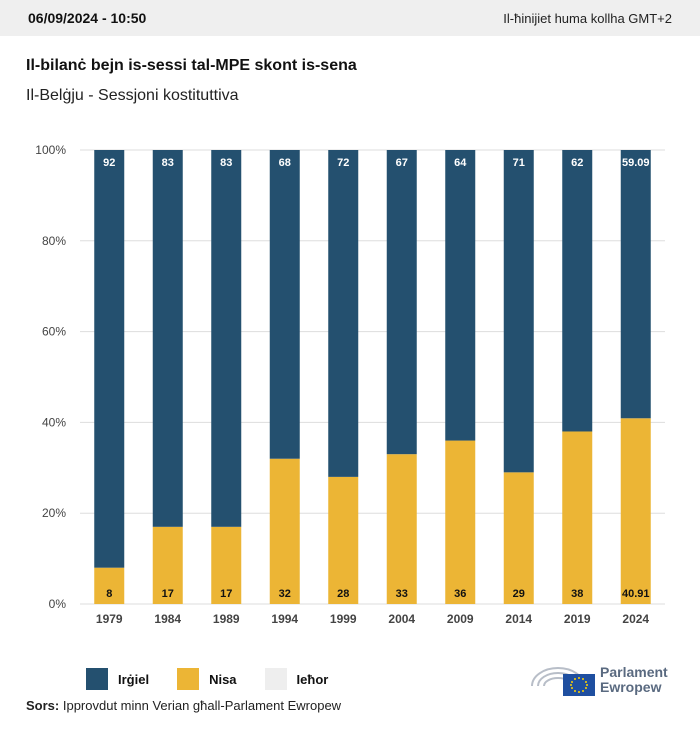 Image resolution: width=700 pixels, height=731 pixels. I want to click on x-tick-label: 1984, so click(167, 619).